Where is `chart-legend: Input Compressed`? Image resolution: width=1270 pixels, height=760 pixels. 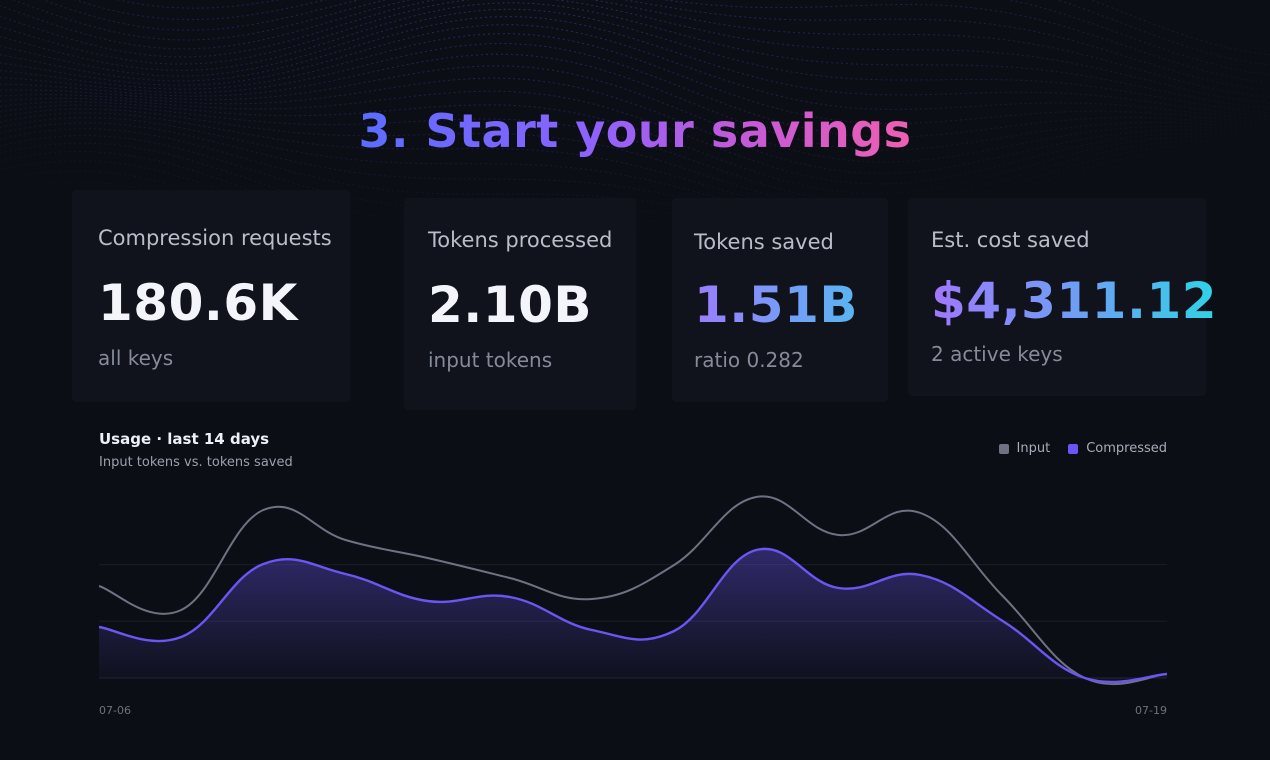
chart-legend: Input Compressed is located at coordinates (1082, 448).